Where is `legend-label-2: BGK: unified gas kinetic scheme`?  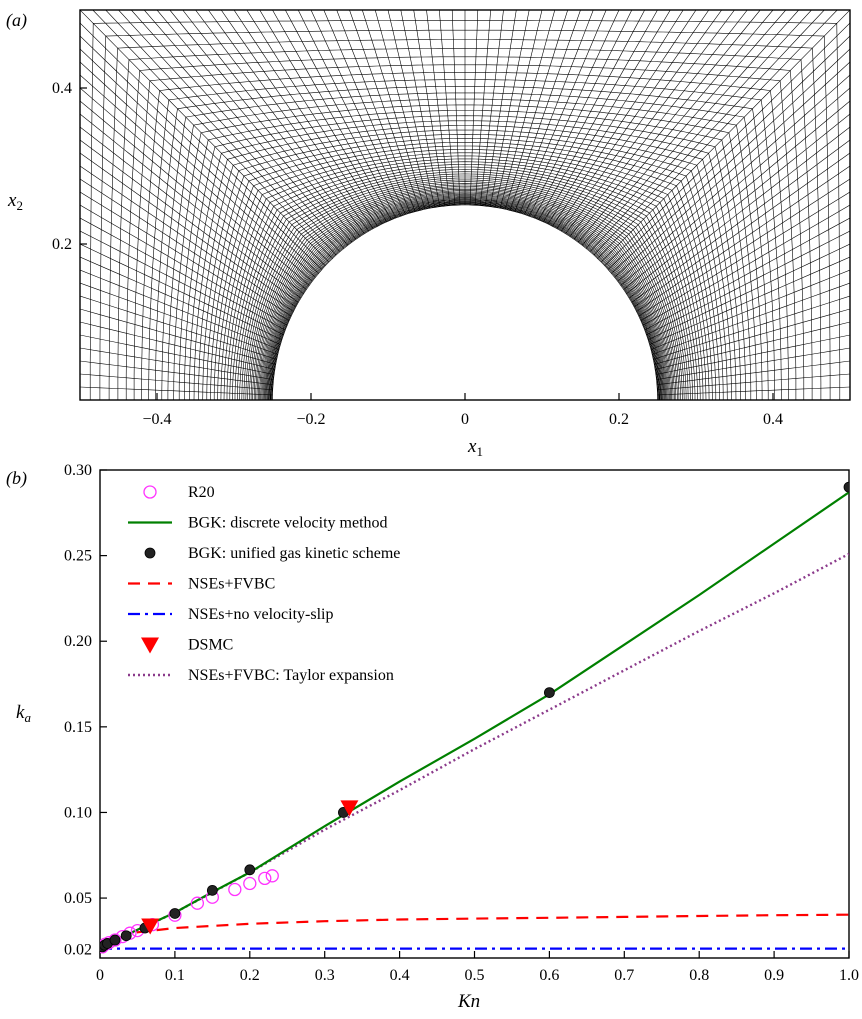 legend-label-2: BGK: unified gas kinetic scheme is located at coordinates (294, 553).